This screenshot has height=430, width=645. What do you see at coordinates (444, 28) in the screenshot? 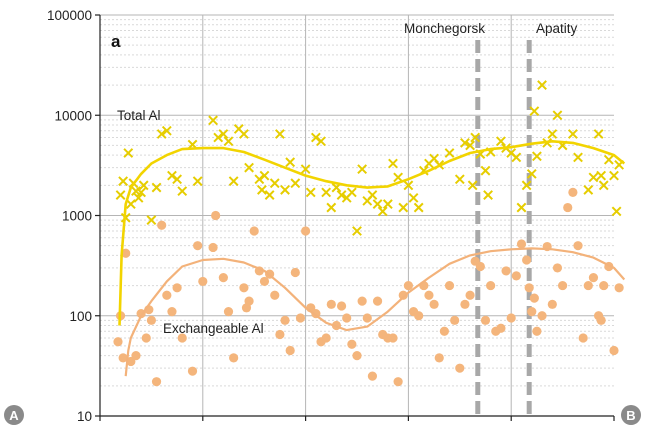
I see `monchegorsk-label: Monchegorsk` at bounding box center [444, 28].